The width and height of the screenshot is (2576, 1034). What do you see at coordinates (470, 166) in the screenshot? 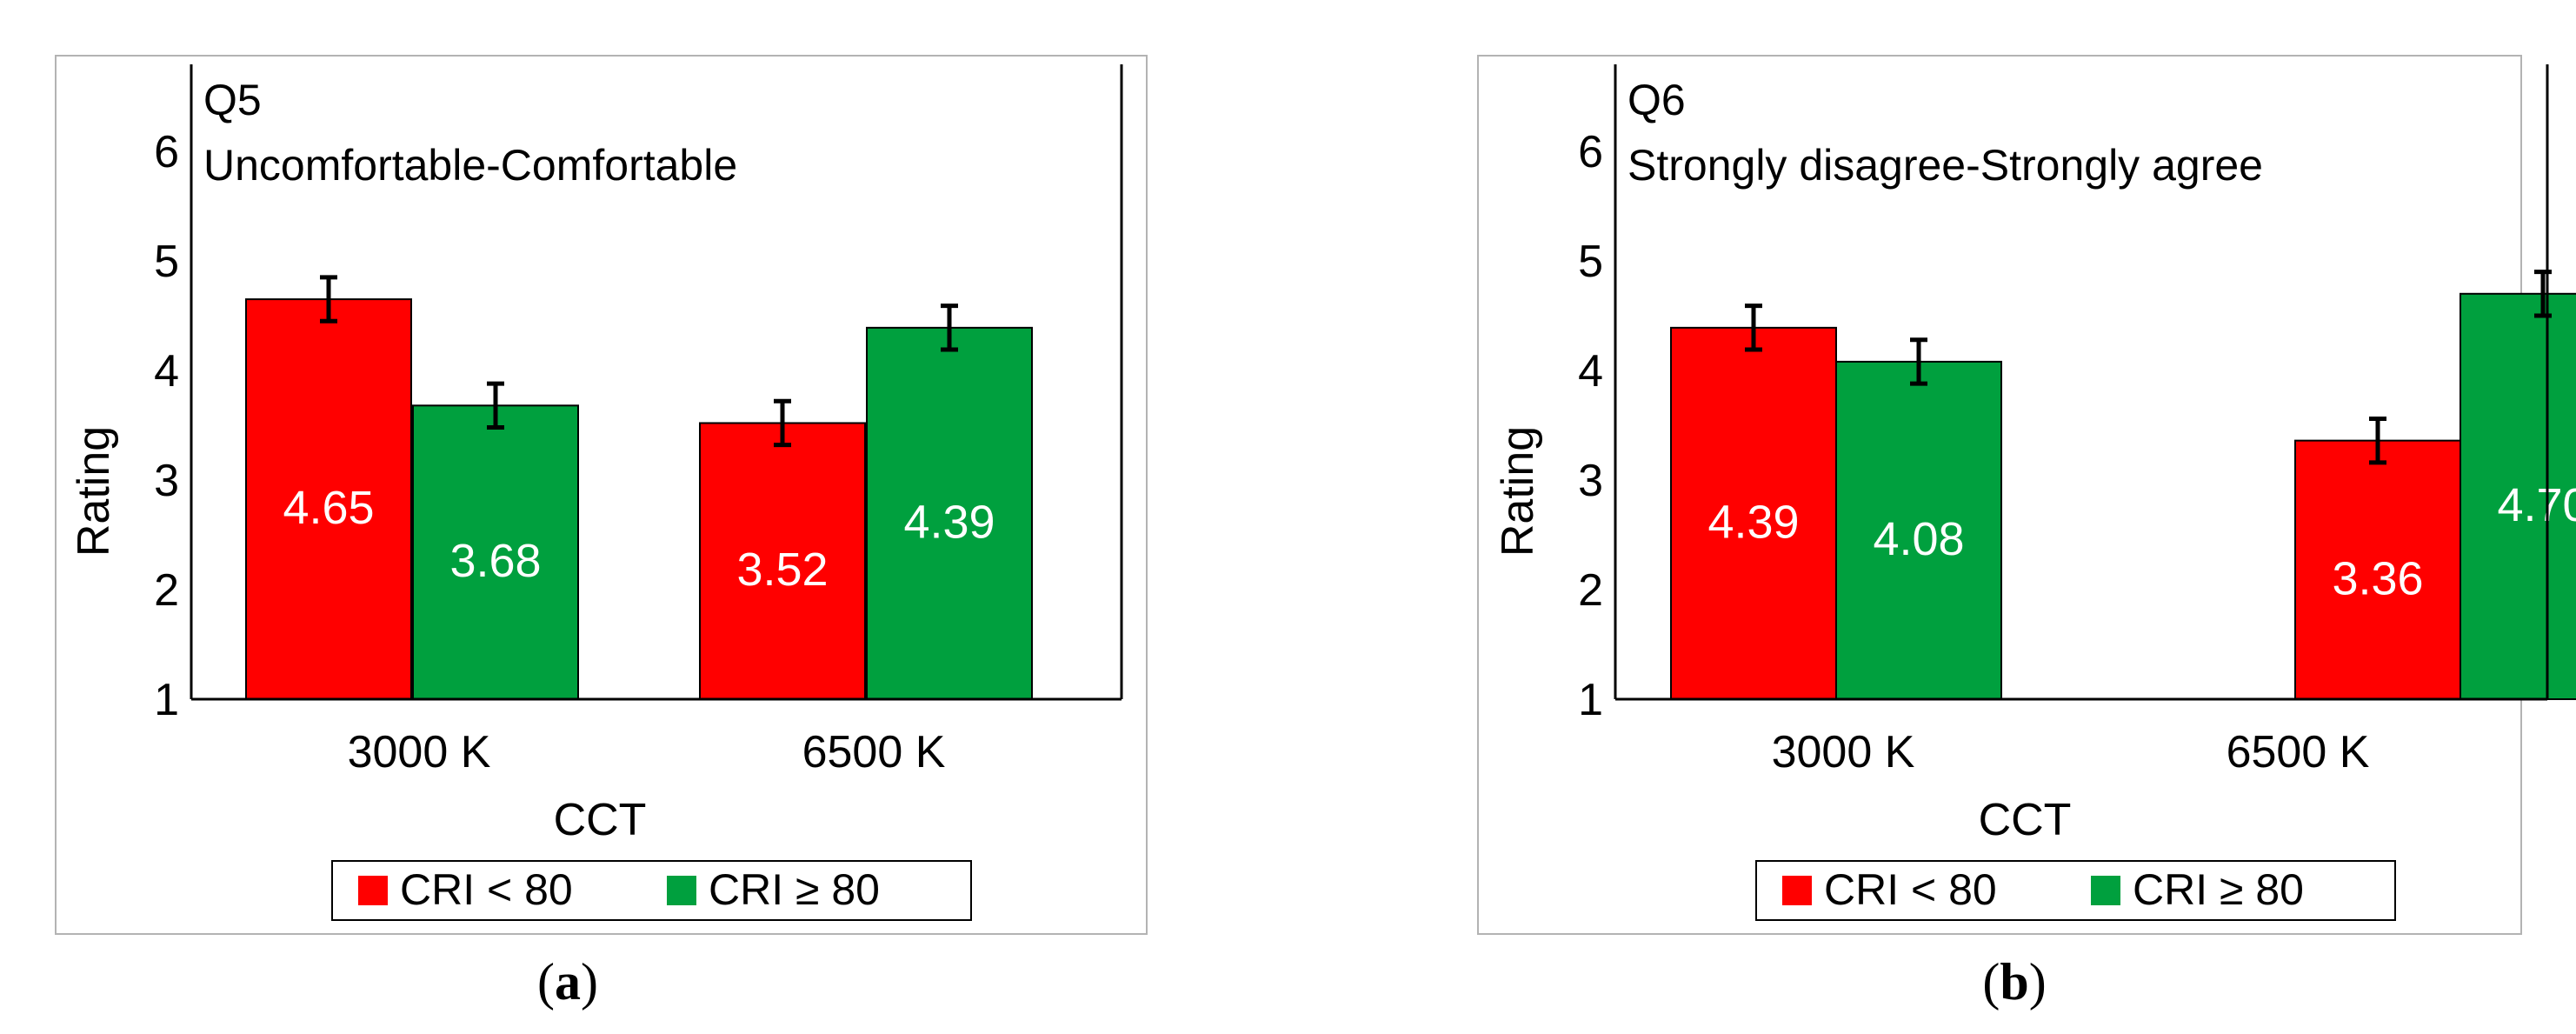
I see `chart-title: Uncomfortable-Comfortable` at bounding box center [470, 166].